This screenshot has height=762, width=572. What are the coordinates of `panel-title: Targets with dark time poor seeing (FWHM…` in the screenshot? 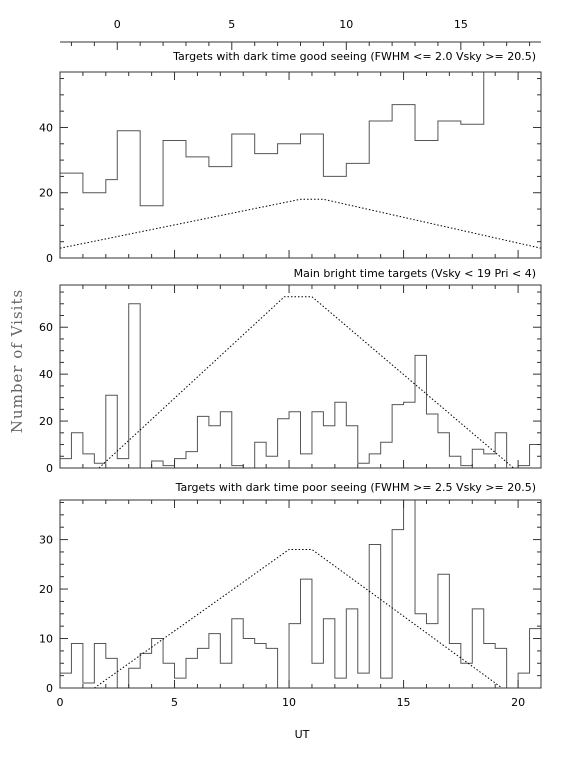 It's located at (355, 487).